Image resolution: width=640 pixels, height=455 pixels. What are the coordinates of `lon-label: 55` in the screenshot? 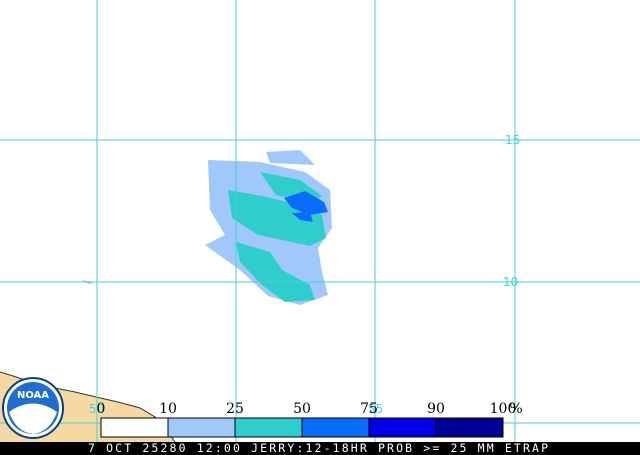 It's located at (375, 409).